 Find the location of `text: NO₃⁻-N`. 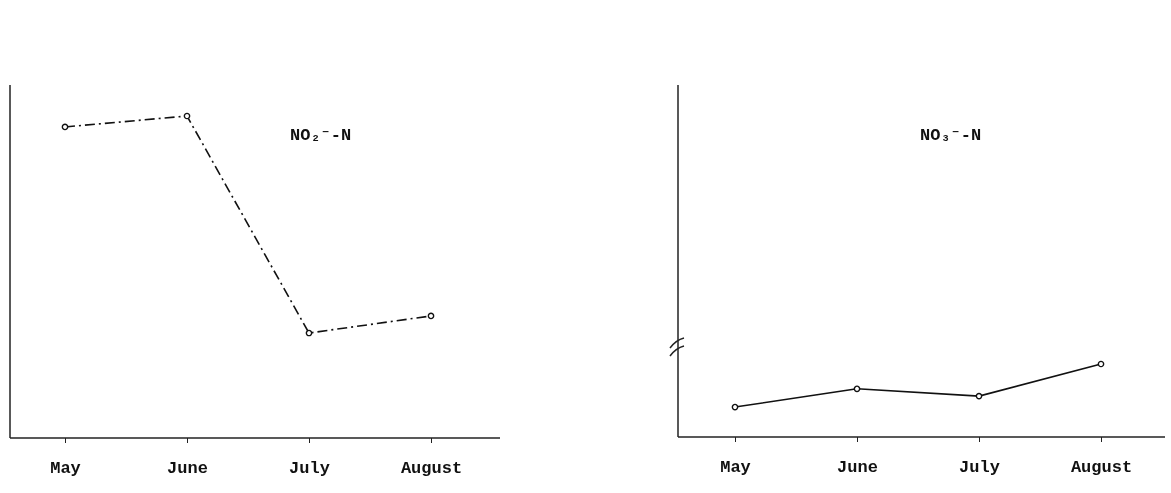

text: NO₃⁻-N is located at coordinates (951, 135).